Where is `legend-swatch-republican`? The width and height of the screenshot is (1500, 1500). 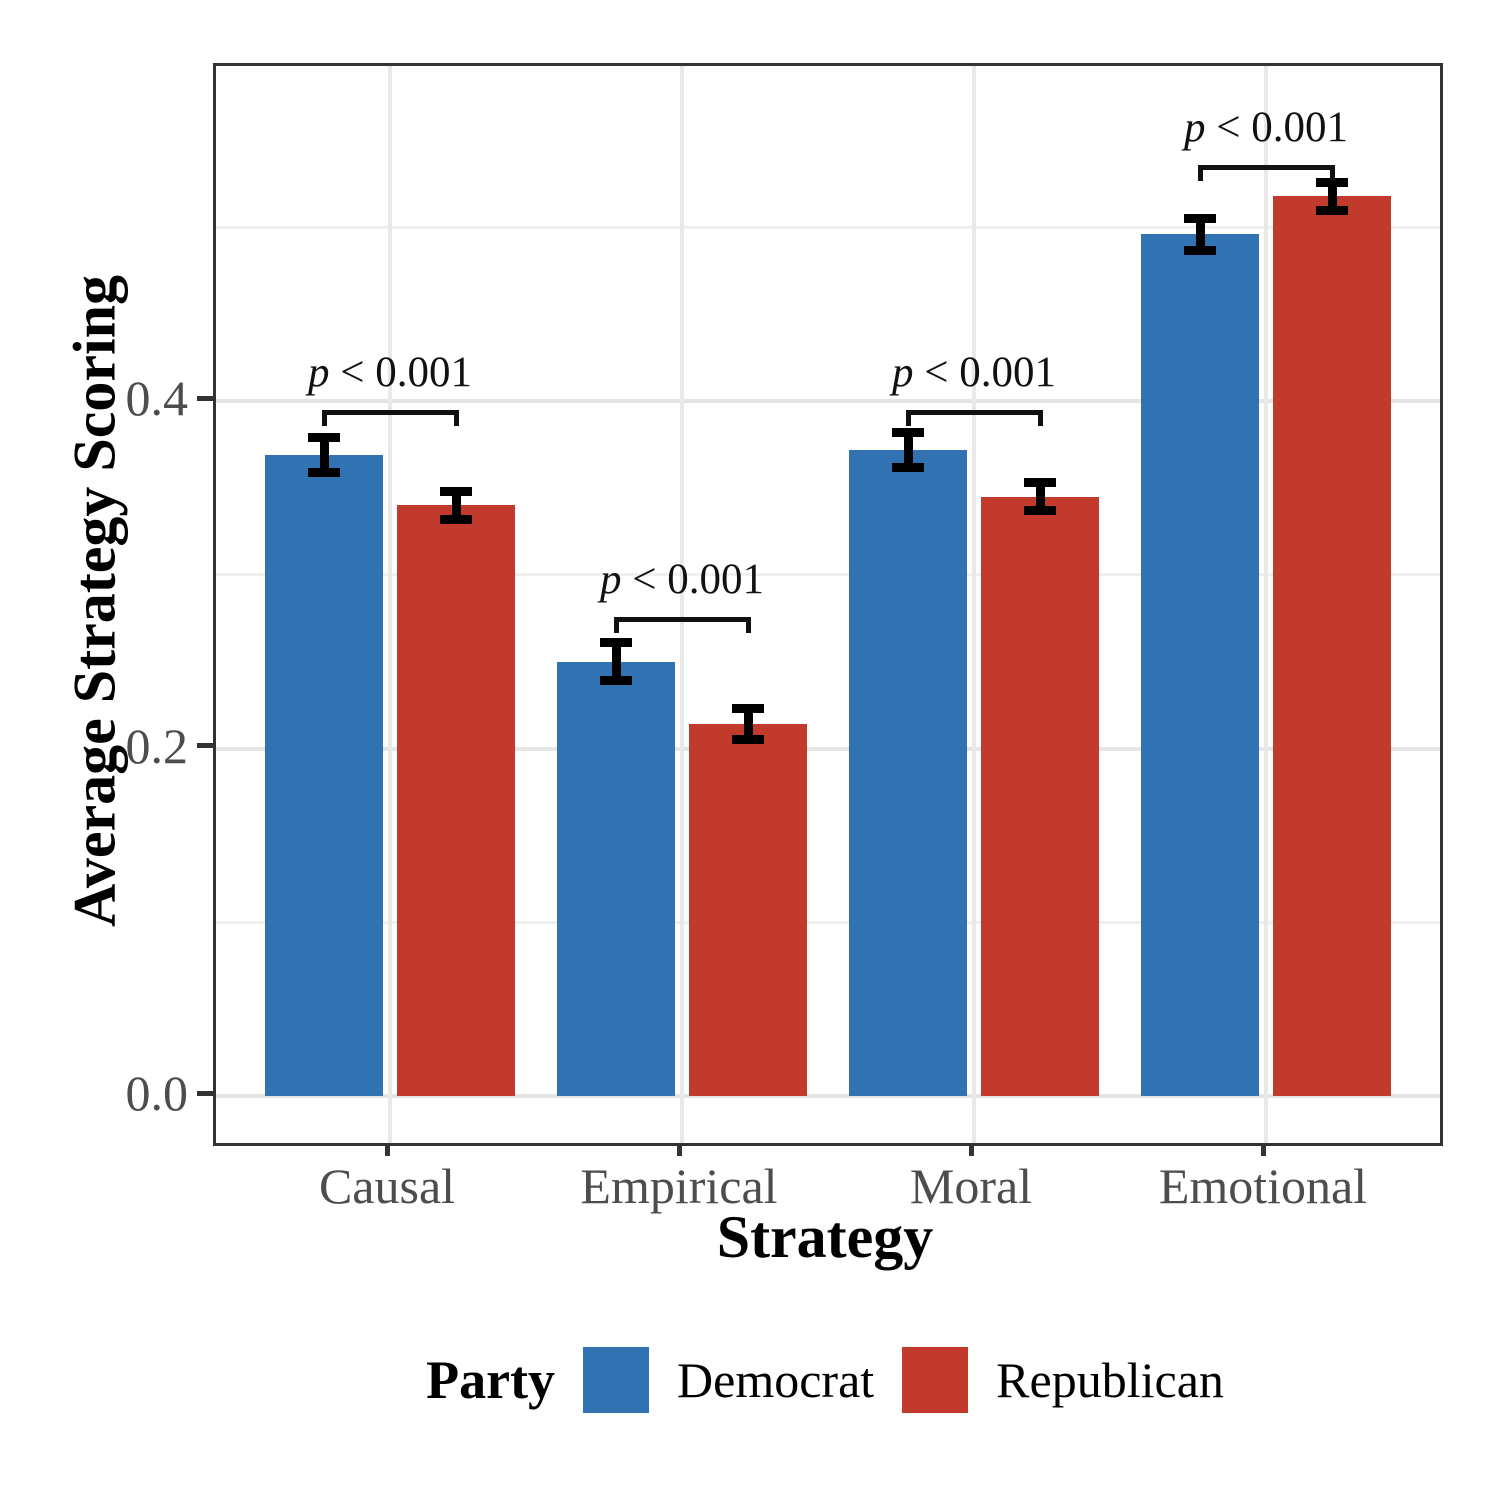 legend-swatch-republican is located at coordinates (935, 1380).